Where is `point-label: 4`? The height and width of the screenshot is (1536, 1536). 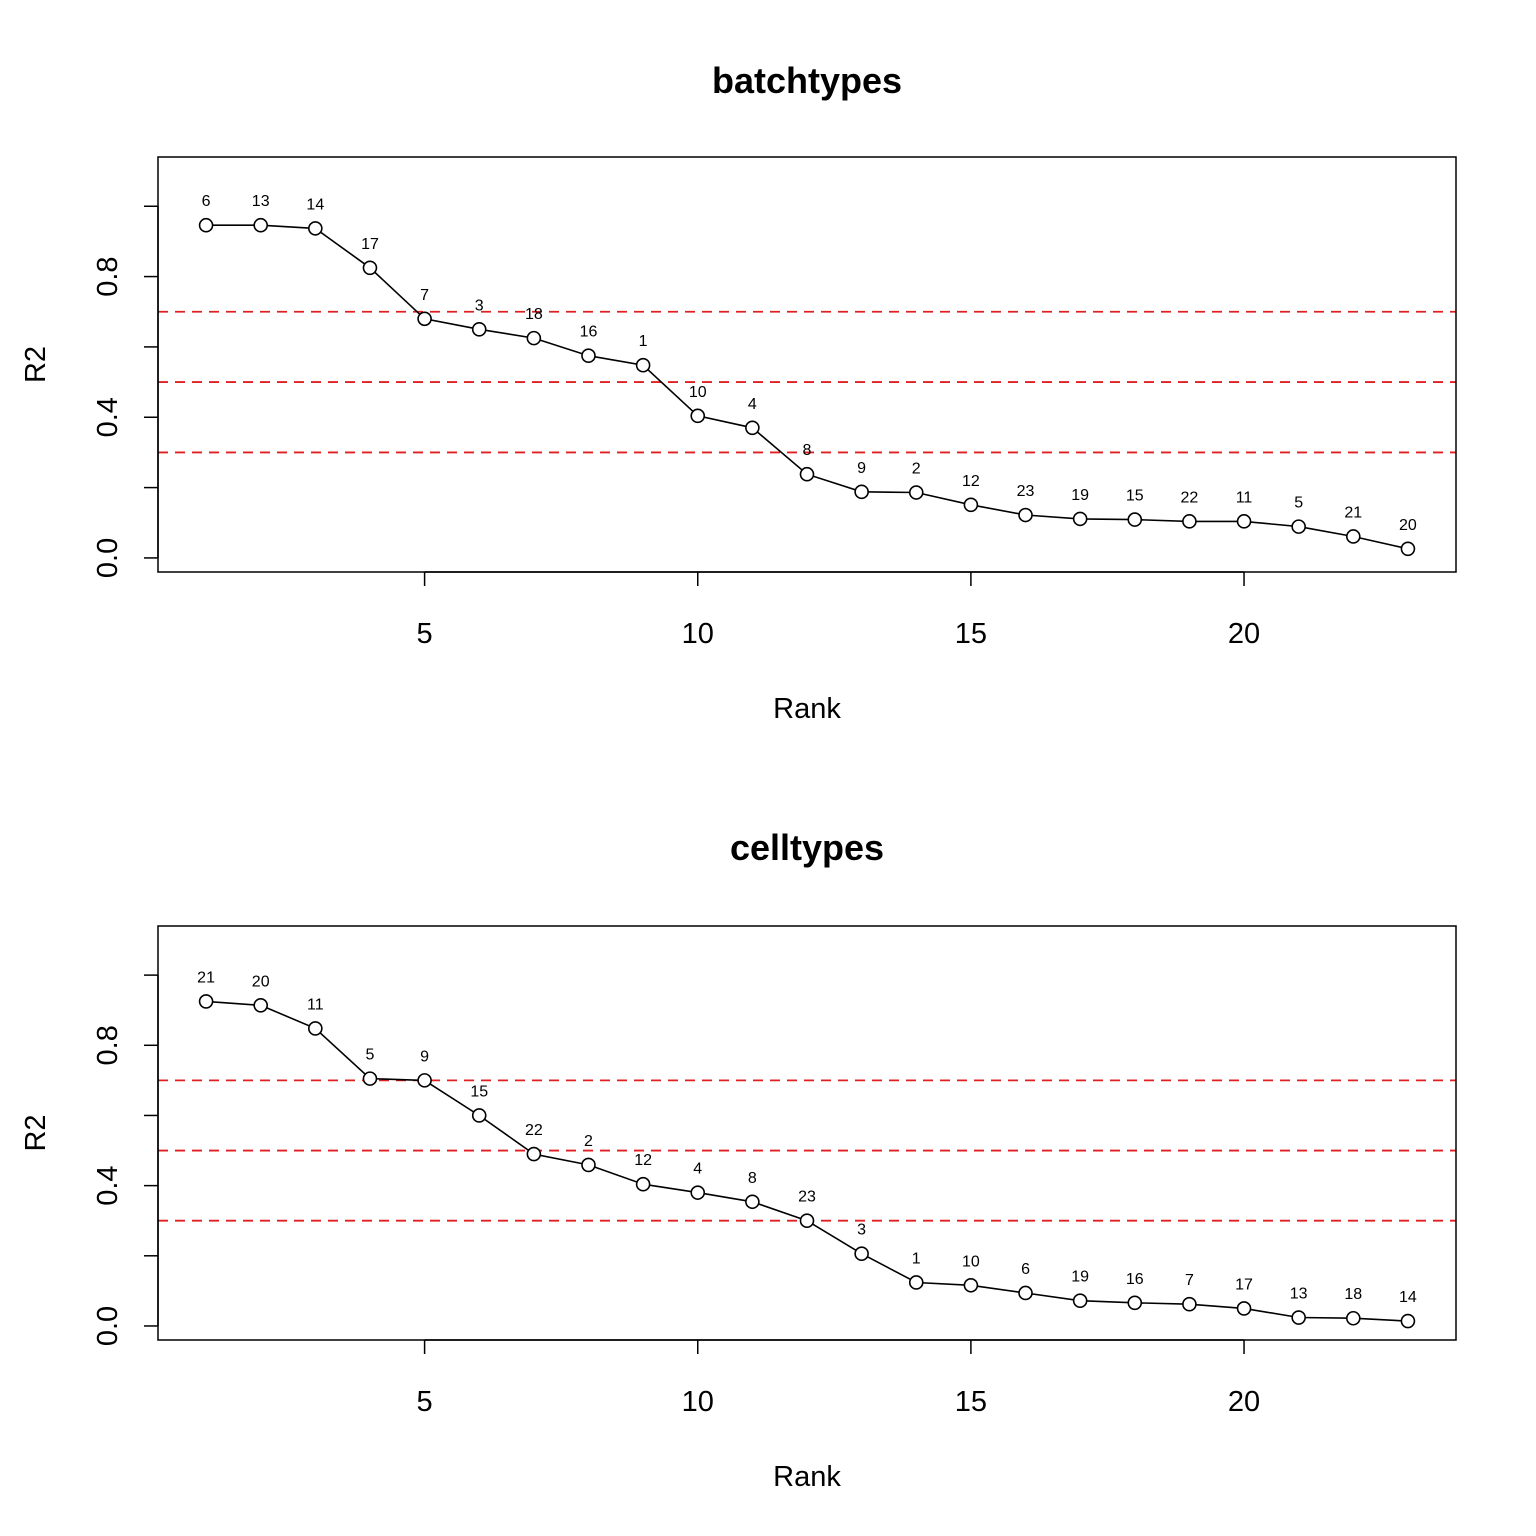
point-label: 4 is located at coordinates (697, 1169).